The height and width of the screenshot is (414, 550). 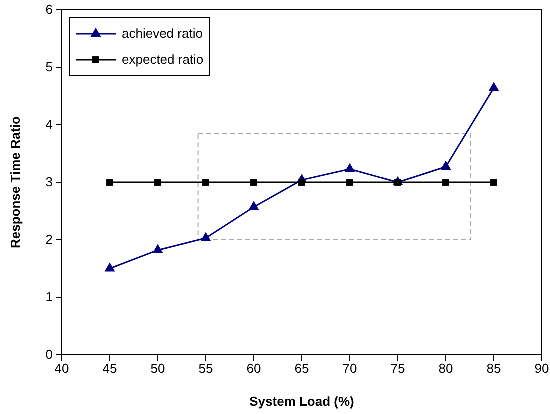 What do you see at coordinates (162, 33) in the screenshot?
I see `legend-label: achieved ratio` at bounding box center [162, 33].